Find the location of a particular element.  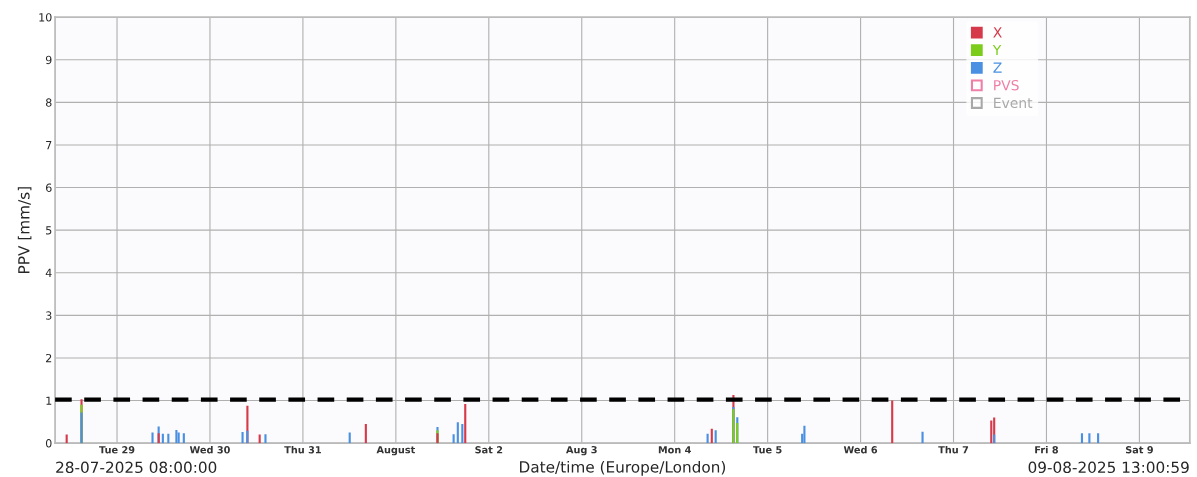

x-tick-label: Wed 30 is located at coordinates (209, 449).